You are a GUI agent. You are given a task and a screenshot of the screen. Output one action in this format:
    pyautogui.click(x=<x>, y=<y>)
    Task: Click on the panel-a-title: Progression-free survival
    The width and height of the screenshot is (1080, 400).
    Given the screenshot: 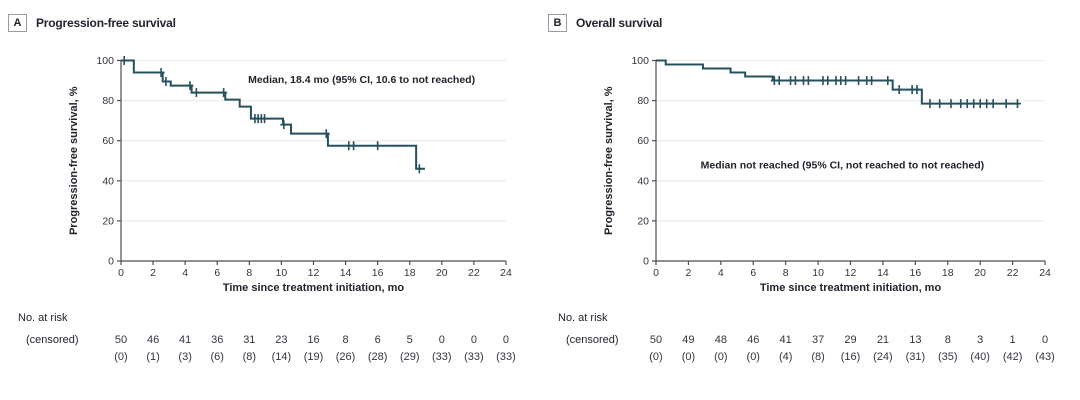 What is the action you would take?
    pyautogui.click(x=106, y=23)
    